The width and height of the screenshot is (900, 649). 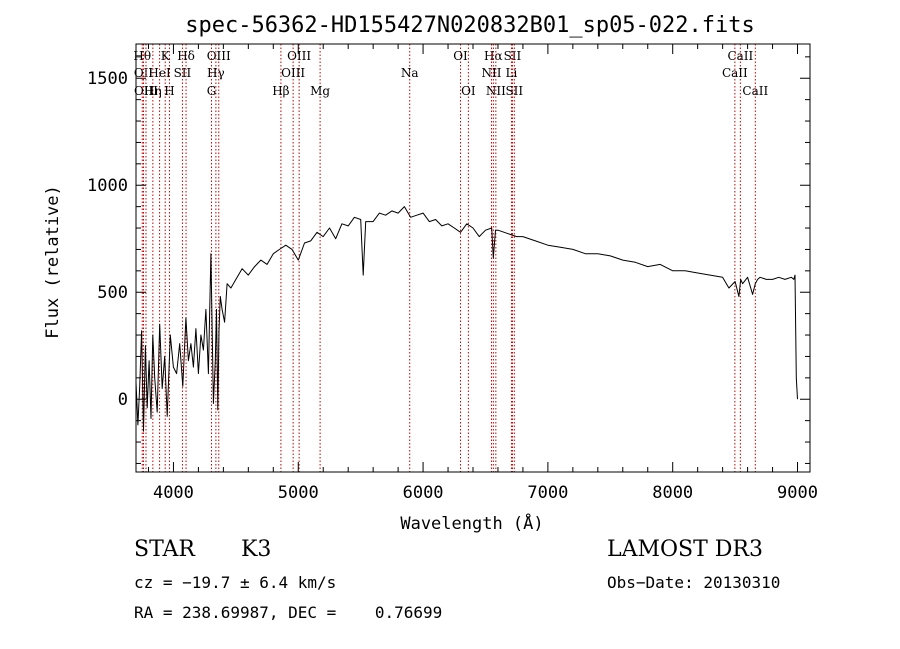 I want to click on line-marker-label: Hβ, so click(x=280, y=91).